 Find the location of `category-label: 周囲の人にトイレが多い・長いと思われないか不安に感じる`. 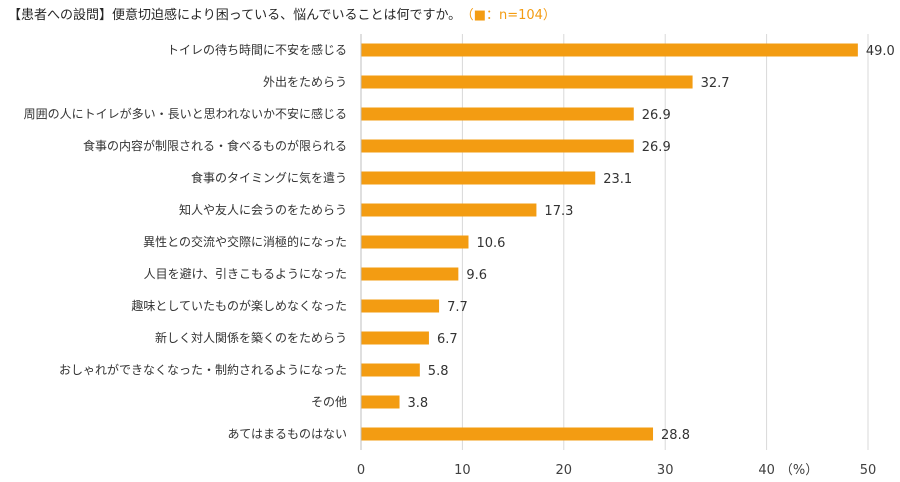

category-label: 周囲の人にトイレが多い・長いと思われないか不安に感じる is located at coordinates (185, 113).